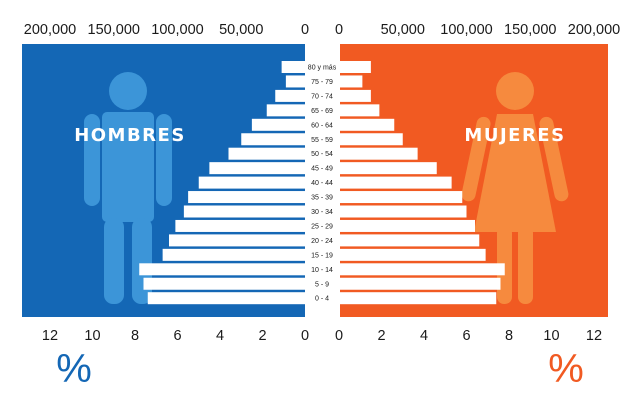 The width and height of the screenshot is (640, 402). Describe the element at coordinates (322, 140) in the screenshot. I see `age-label-11: 55 - 59` at that location.